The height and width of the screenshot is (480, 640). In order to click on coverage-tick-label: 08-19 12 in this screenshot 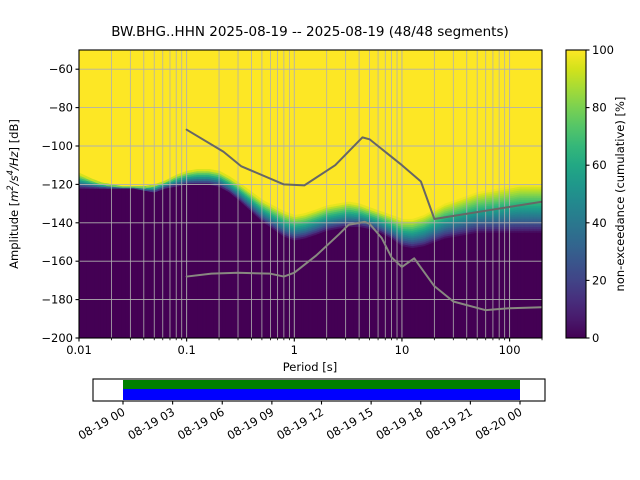, I will do `click(300, 424)`.